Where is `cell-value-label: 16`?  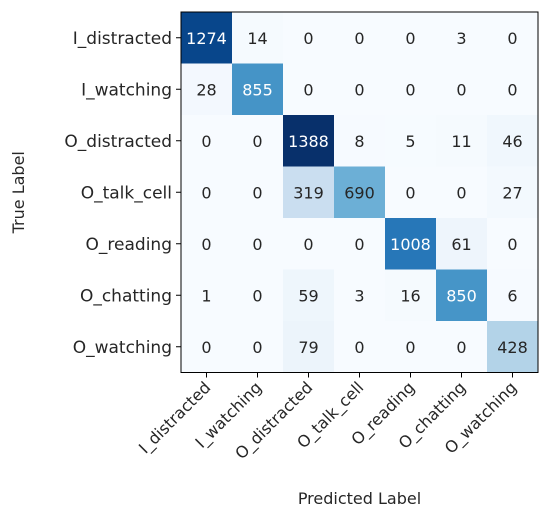
cell-value-label: 16 is located at coordinates (410, 295).